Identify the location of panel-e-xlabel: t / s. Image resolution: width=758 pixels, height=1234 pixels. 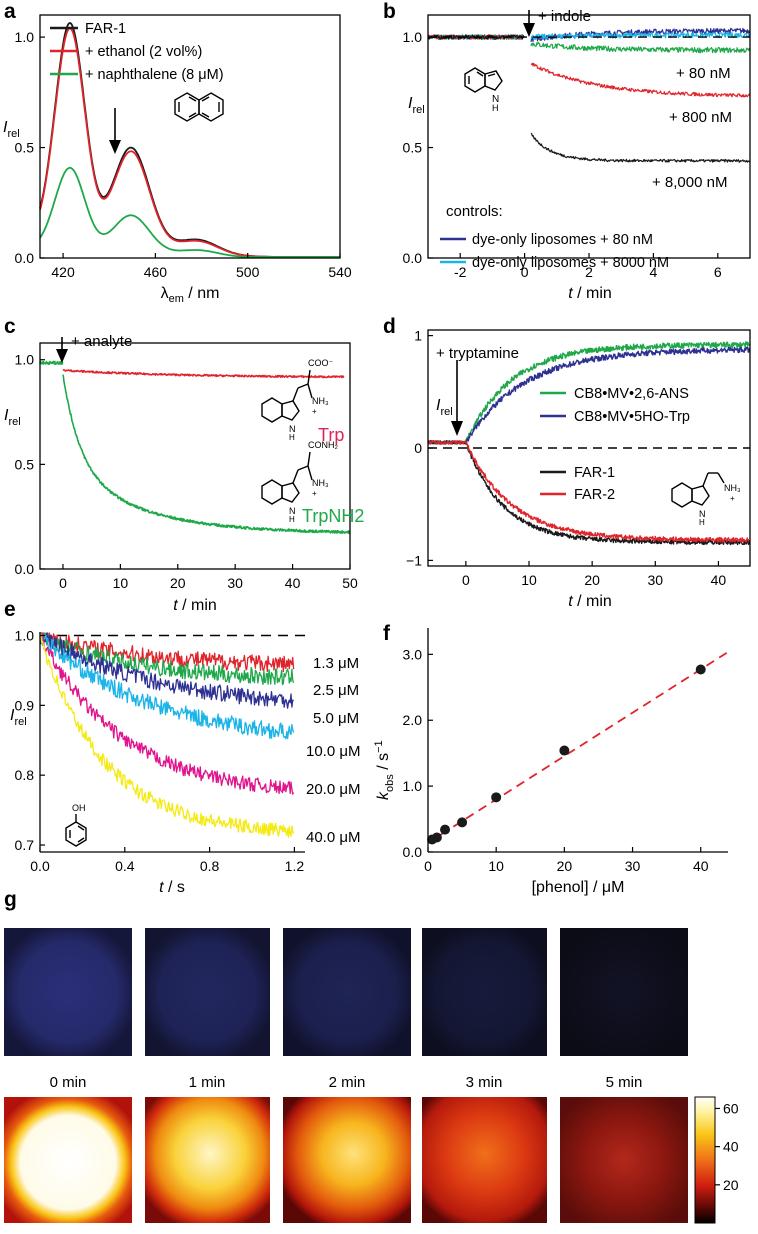
(172, 887).